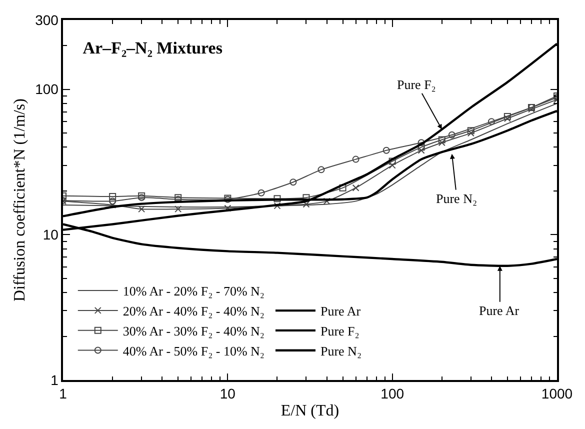 Image resolution: width=585 pixels, height=429 pixels. What do you see at coordinates (310, 411) in the screenshot?
I see `x-axis-title: E/N (Td)` at bounding box center [310, 411].